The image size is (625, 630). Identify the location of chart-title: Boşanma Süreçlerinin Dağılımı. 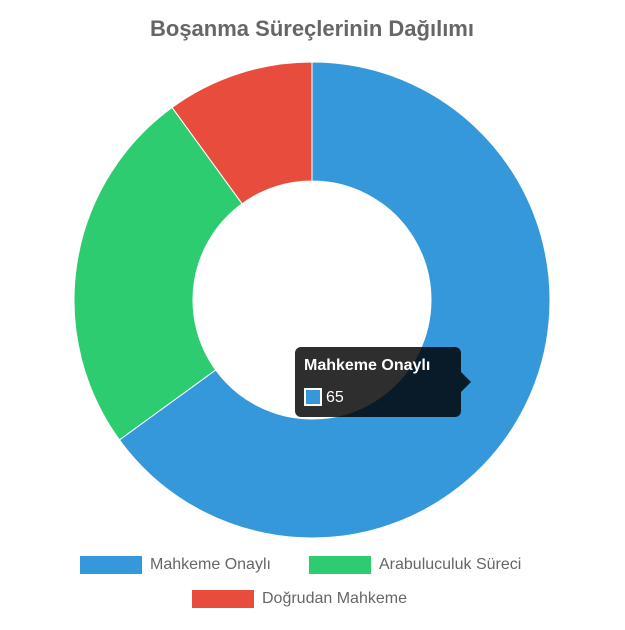
(312, 28).